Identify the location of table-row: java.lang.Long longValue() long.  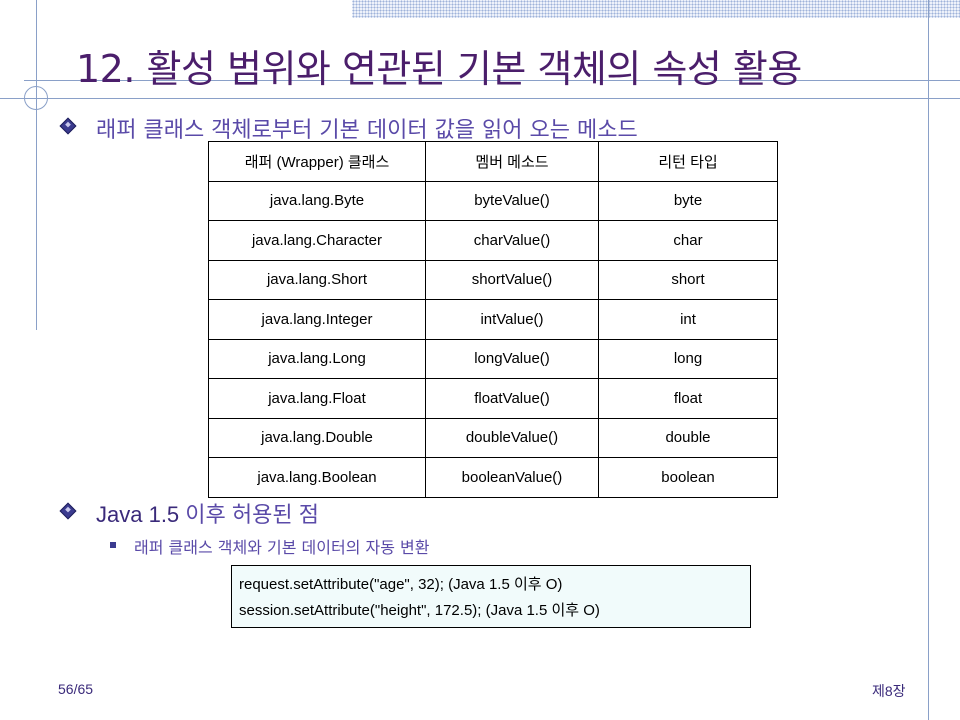
(493, 358).